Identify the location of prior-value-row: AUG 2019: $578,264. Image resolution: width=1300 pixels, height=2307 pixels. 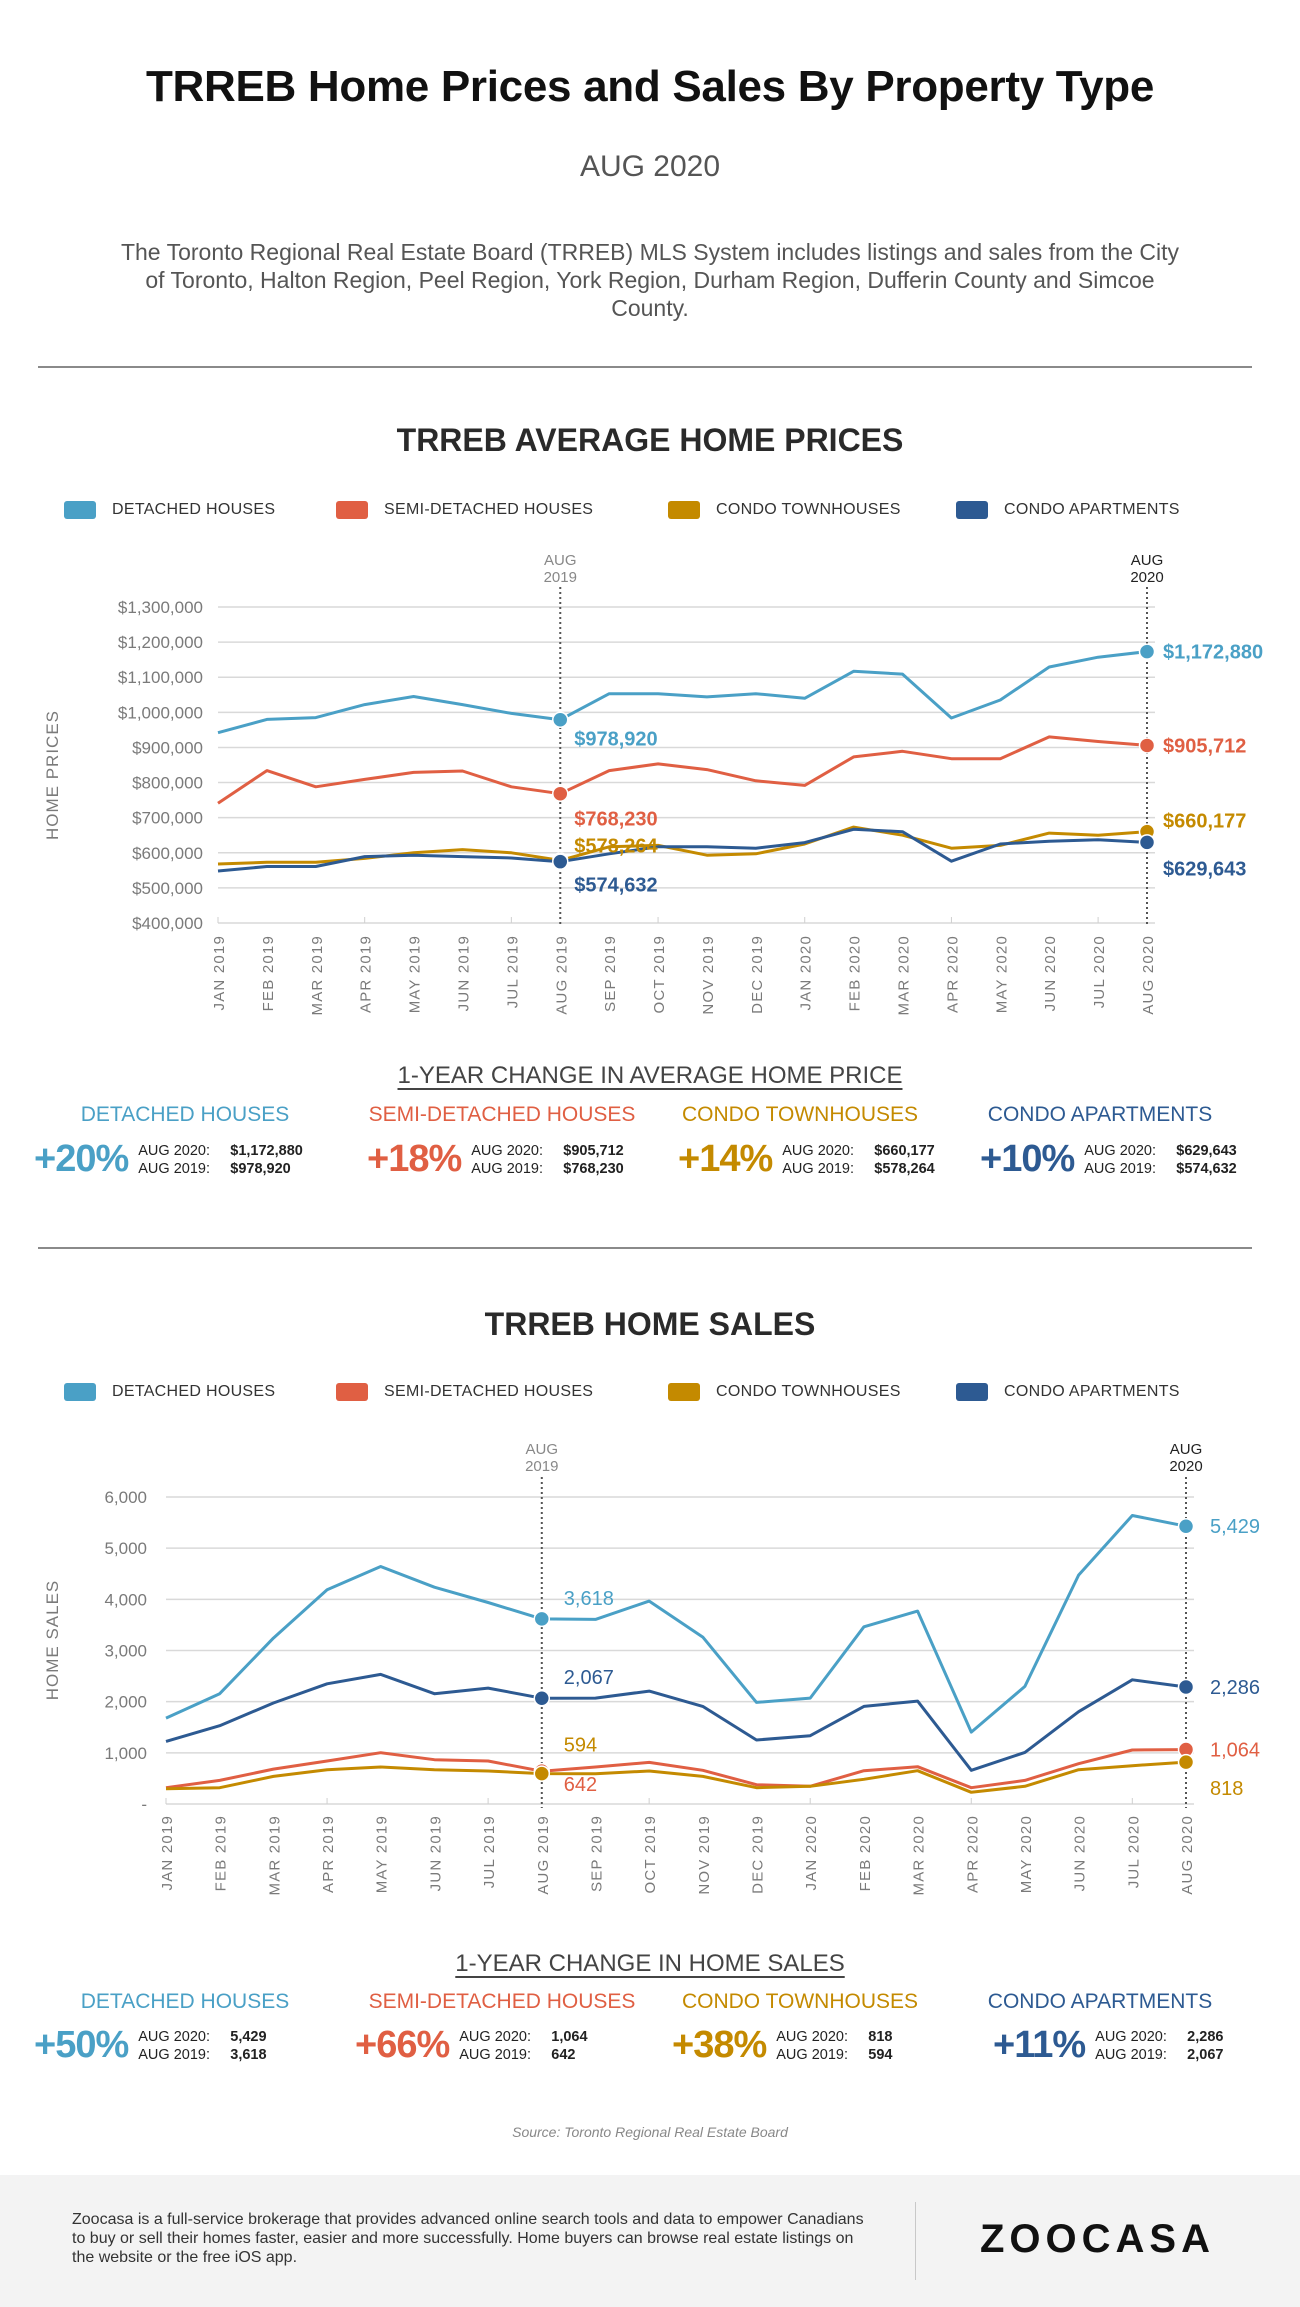
(858, 1169).